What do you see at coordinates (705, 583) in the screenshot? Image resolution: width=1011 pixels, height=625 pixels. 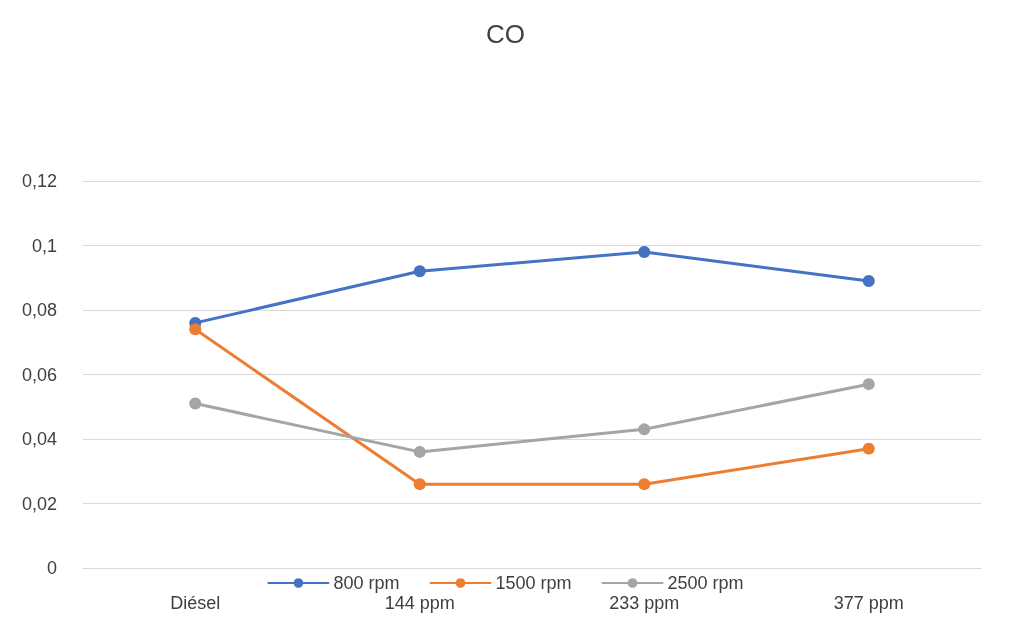 I see `legend-label: 2500 rpm` at bounding box center [705, 583].